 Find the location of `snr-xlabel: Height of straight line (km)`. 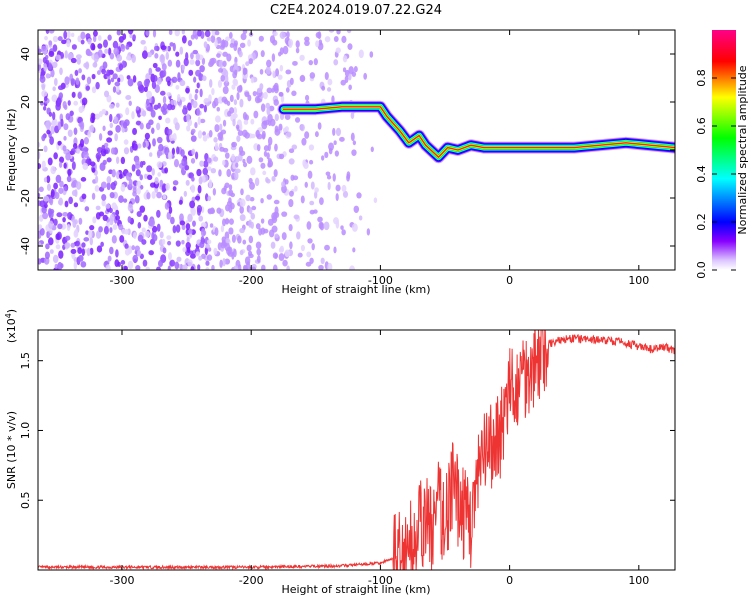

snr-xlabel: Height of straight line (km) is located at coordinates (355, 589).